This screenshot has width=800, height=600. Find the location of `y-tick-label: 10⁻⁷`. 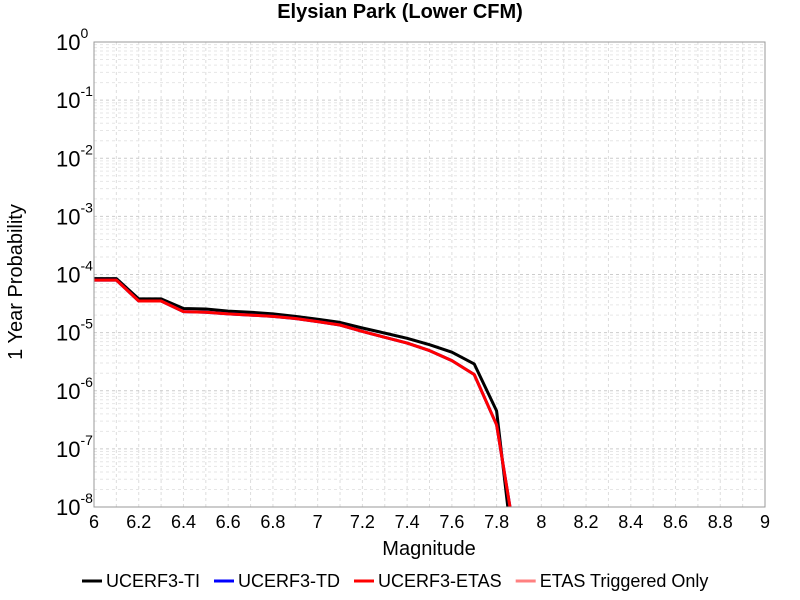

y-tick-label: 10⁻⁷ is located at coordinates (74, 447).